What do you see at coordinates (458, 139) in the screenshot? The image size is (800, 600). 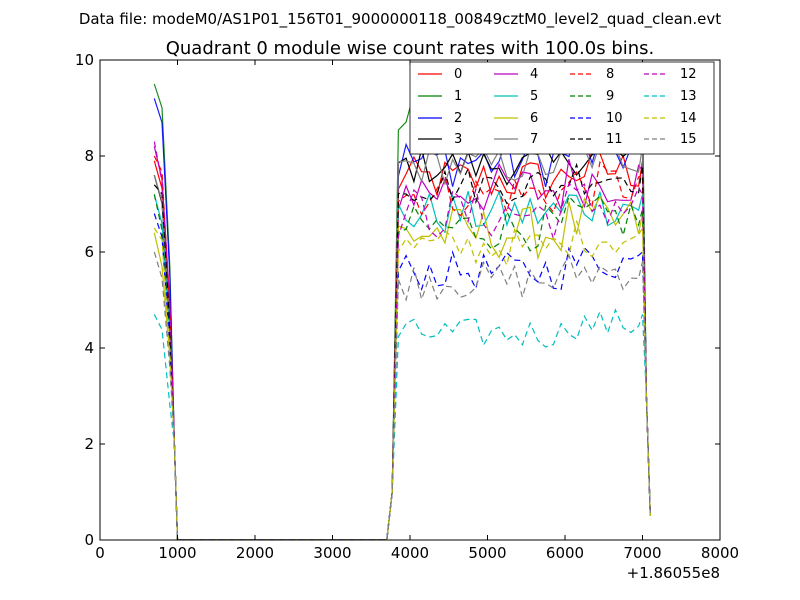 I see `legend-label-3: 3` at bounding box center [458, 139].